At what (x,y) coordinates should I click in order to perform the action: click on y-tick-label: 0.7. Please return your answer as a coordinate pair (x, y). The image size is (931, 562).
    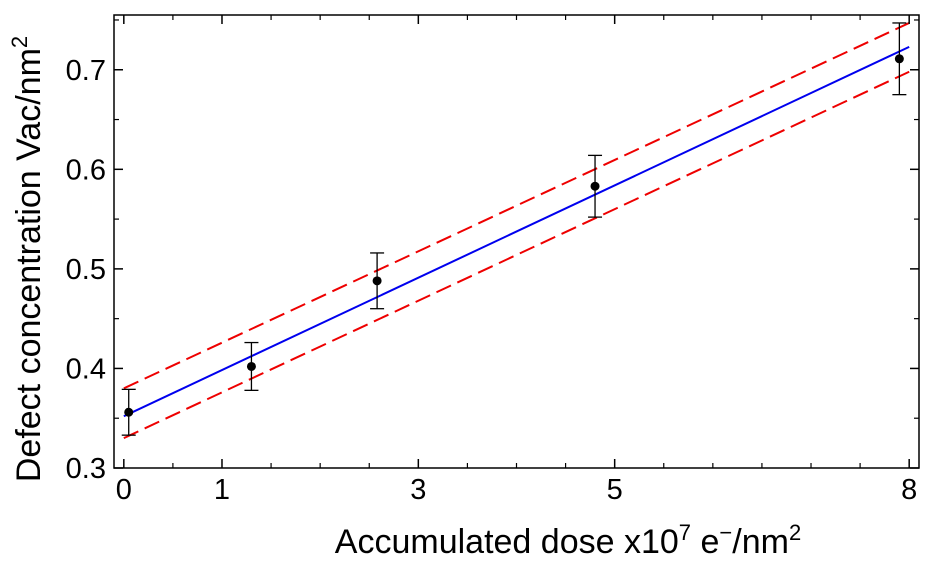
    Looking at the image, I should click on (86, 71).